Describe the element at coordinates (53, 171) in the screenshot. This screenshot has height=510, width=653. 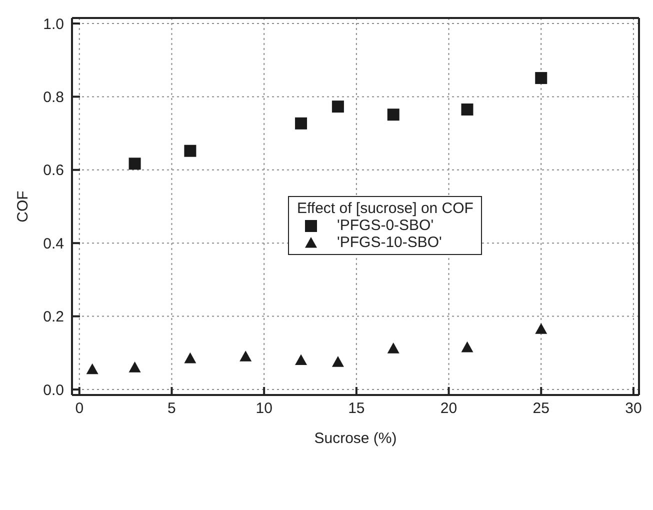
I see `y-tick-label: 0.6` at that location.